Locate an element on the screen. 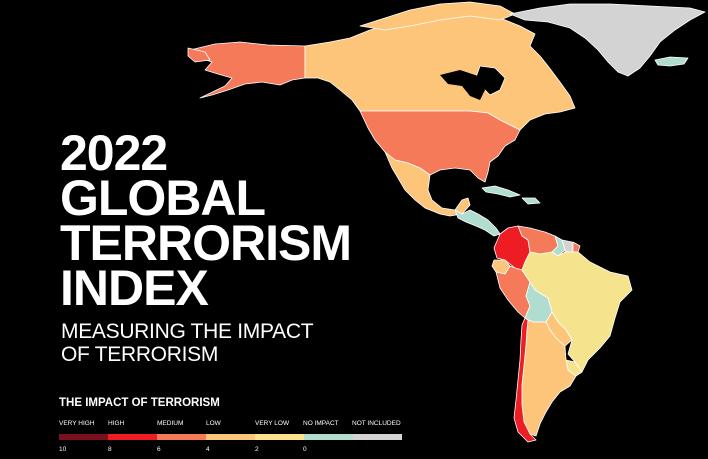  legend-label-medium: MEDIUM is located at coordinates (170, 423).